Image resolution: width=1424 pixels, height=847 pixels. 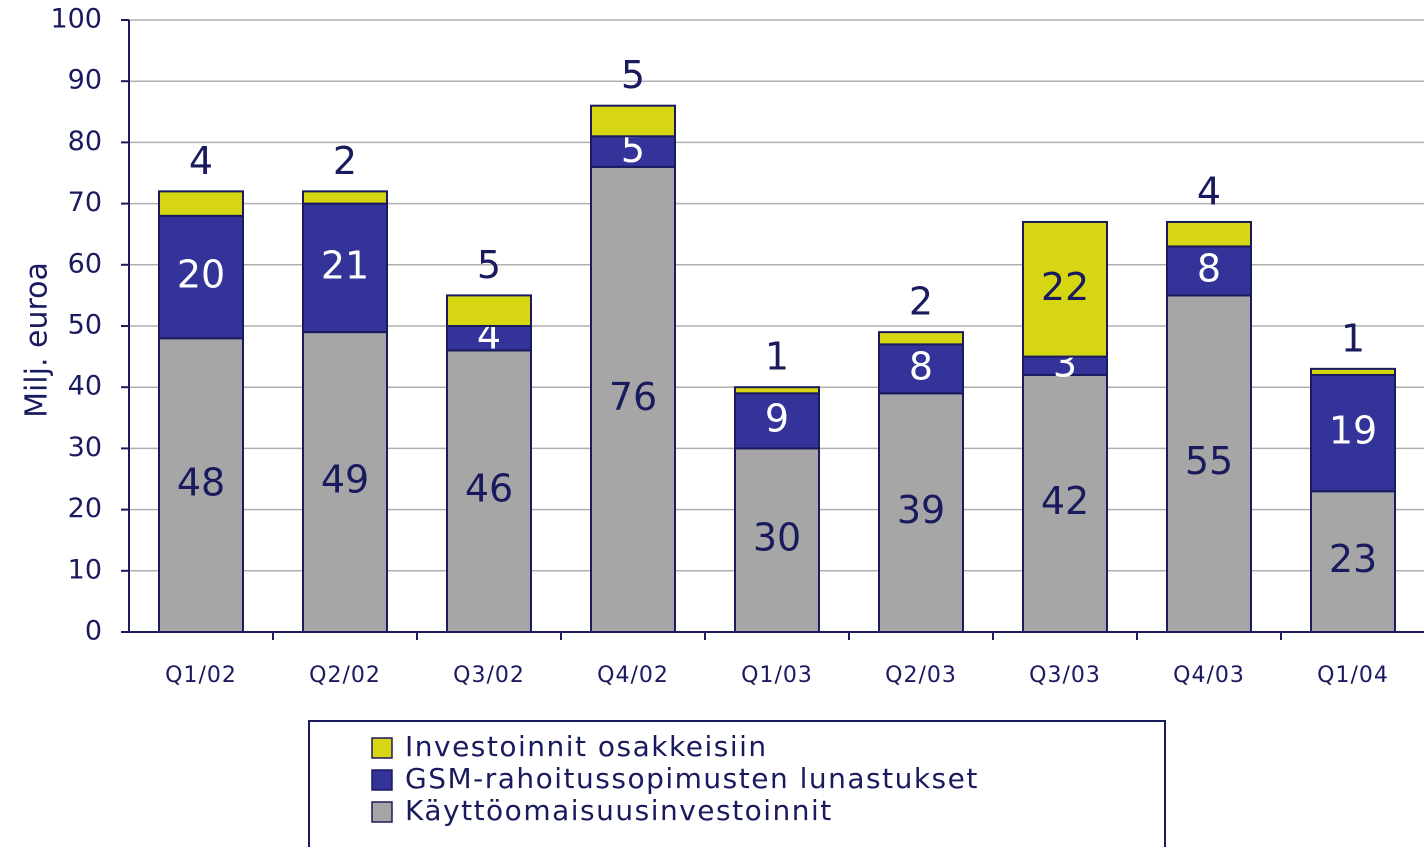 I want to click on legend-label: Käyttöomaisuusinvestoinnit, so click(x=619, y=810).